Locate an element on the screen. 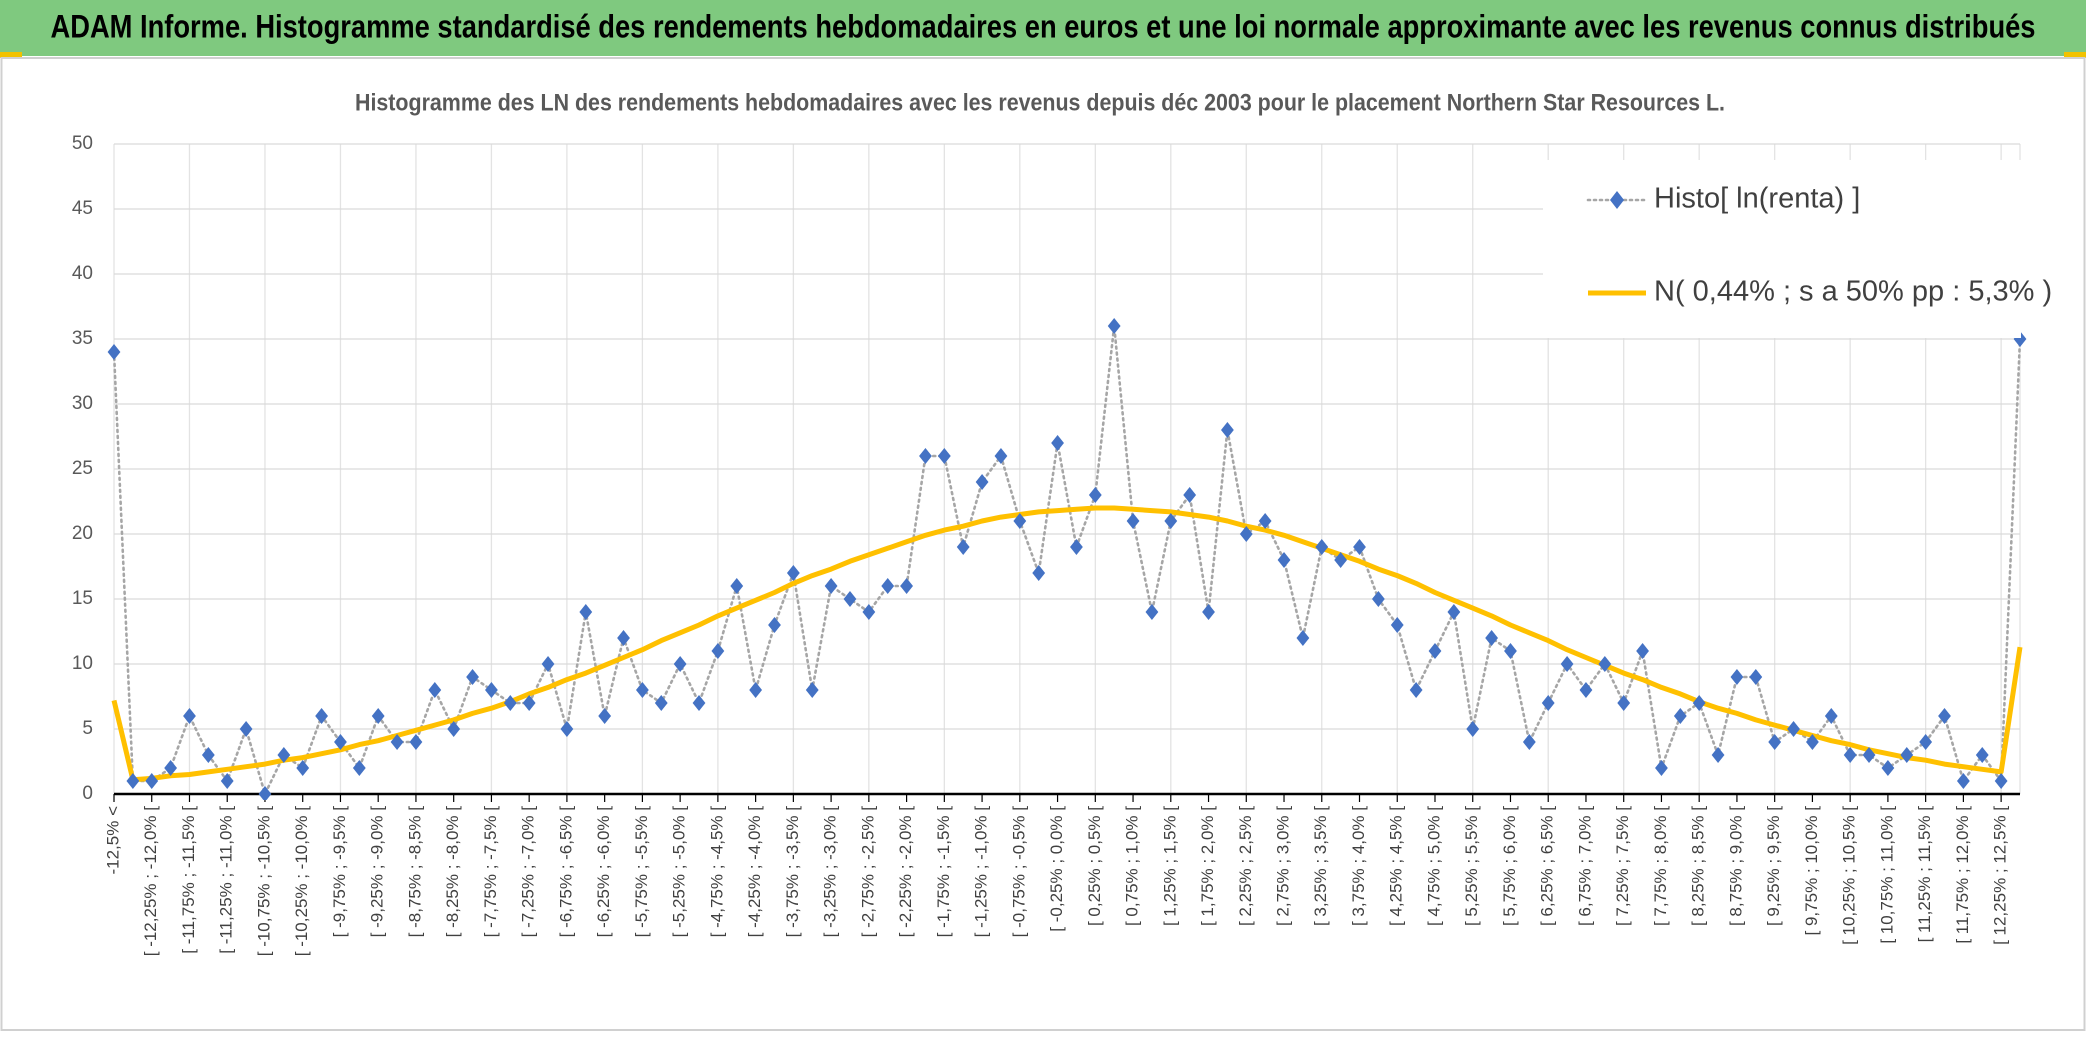 The image size is (2086, 1038). x-tick-label: [ -7,25% ; -7,0% [ is located at coordinates (528, 872).